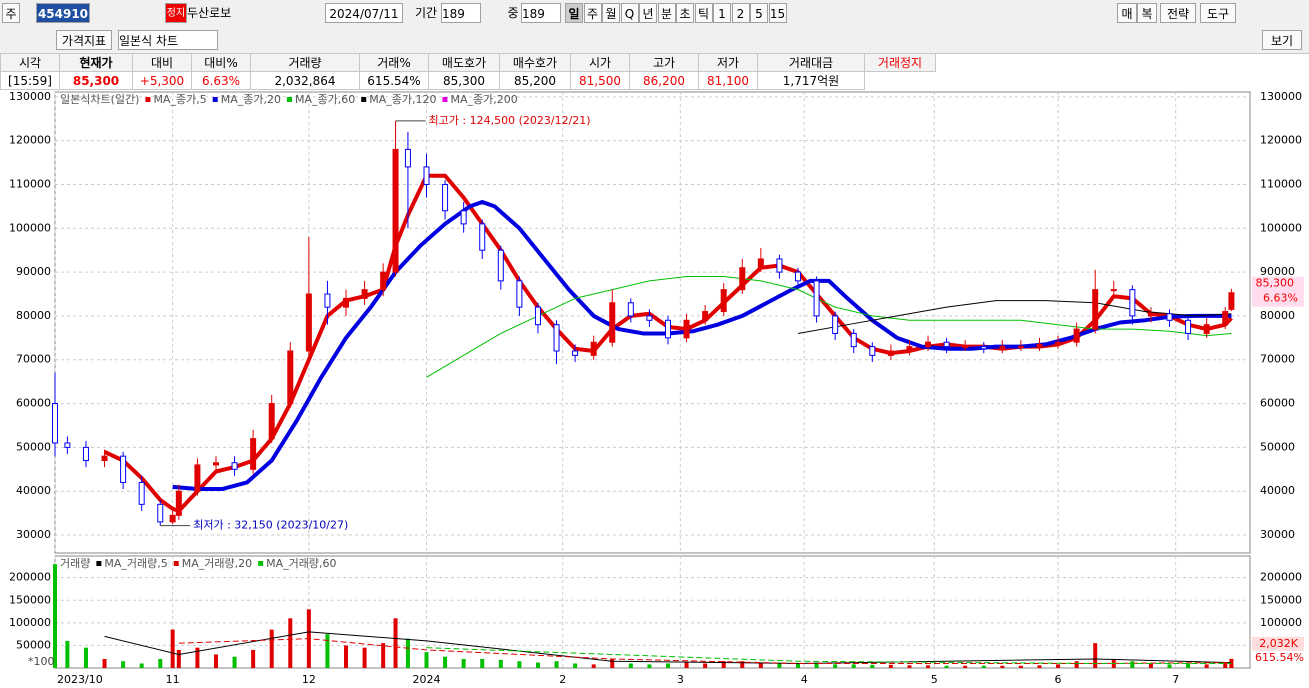 The width and height of the screenshot is (1309, 688). I want to click on legend-label: MA_종가,200, so click(483, 99).